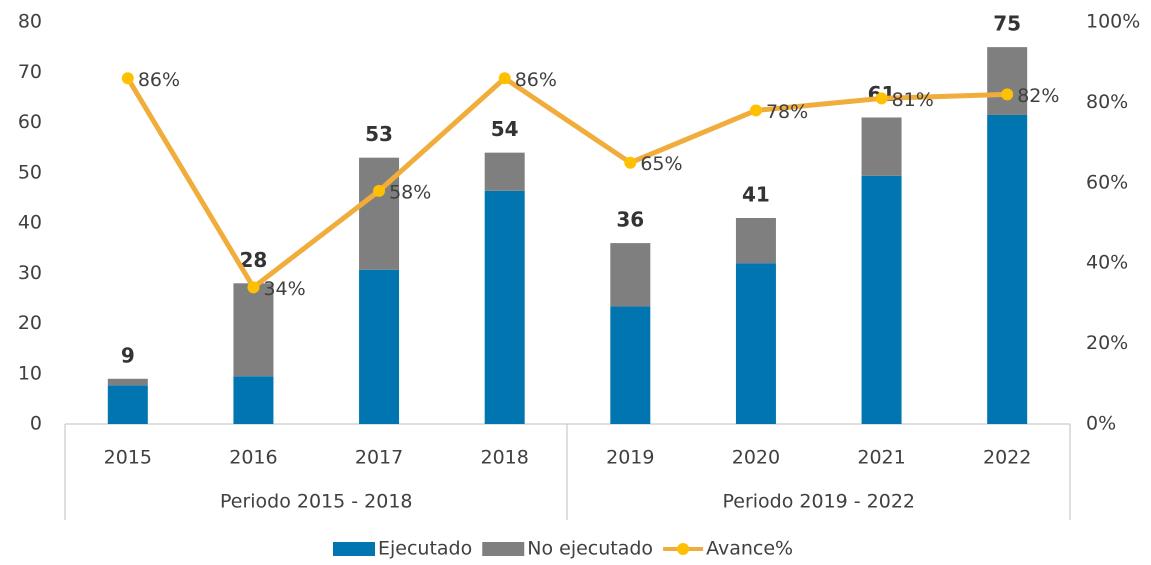 This screenshot has width=1151, height=565. What do you see at coordinates (661, 164) in the screenshot?
I see `value-label: 65%` at bounding box center [661, 164].